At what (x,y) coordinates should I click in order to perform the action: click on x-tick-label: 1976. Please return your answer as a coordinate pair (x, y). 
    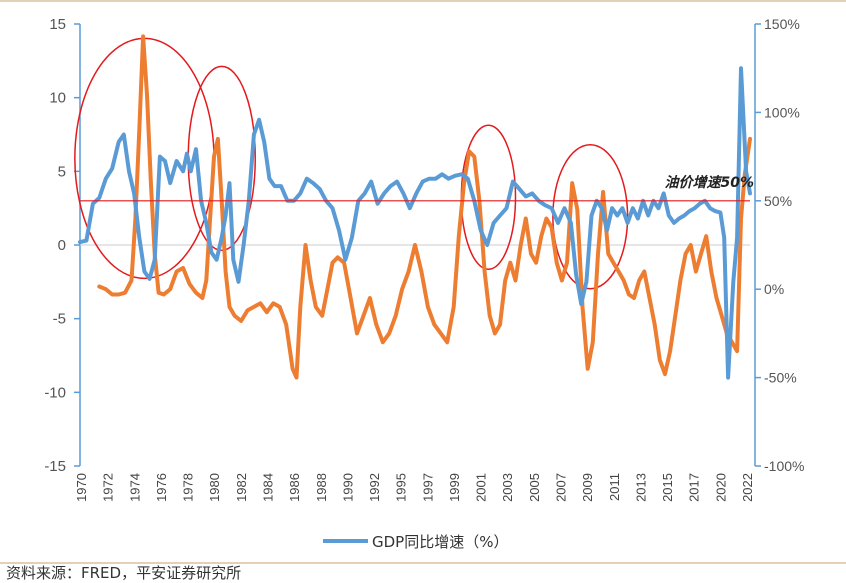
    Looking at the image, I should click on (161, 487).